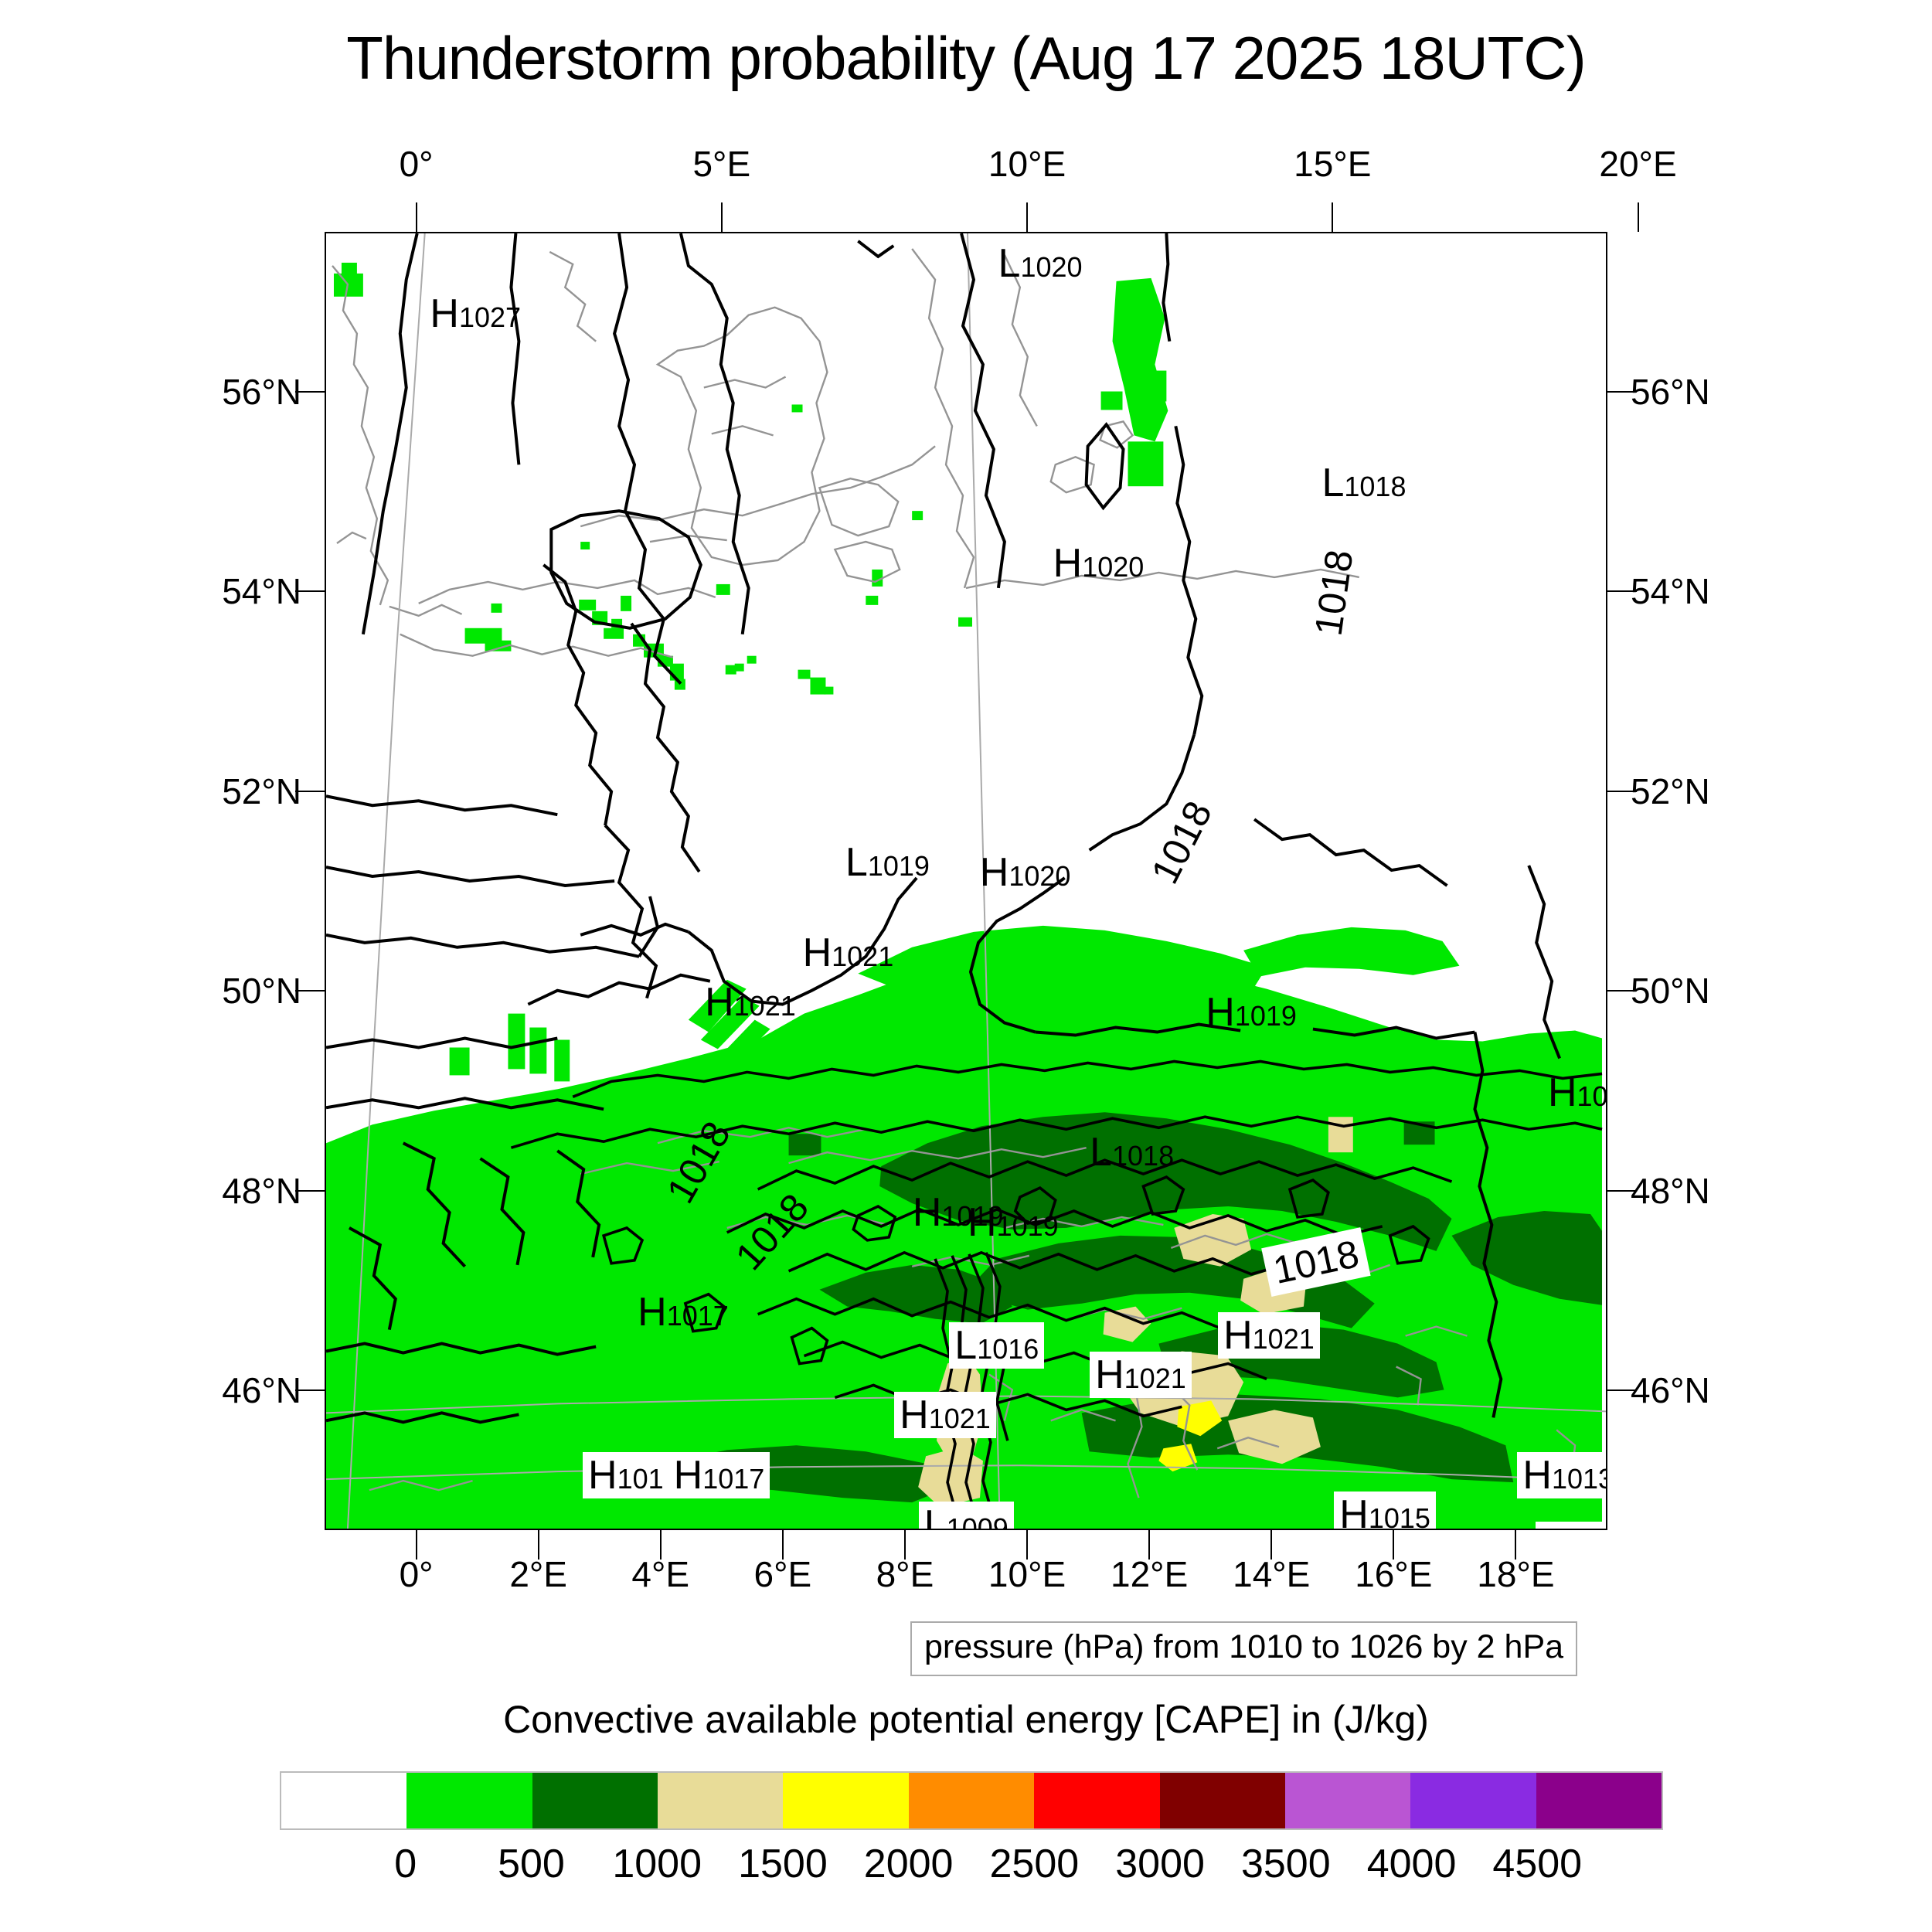 The height and width of the screenshot is (1932, 1932). What do you see at coordinates (1671, 992) in the screenshot?
I see `axis-label-right: 50°N` at bounding box center [1671, 992].